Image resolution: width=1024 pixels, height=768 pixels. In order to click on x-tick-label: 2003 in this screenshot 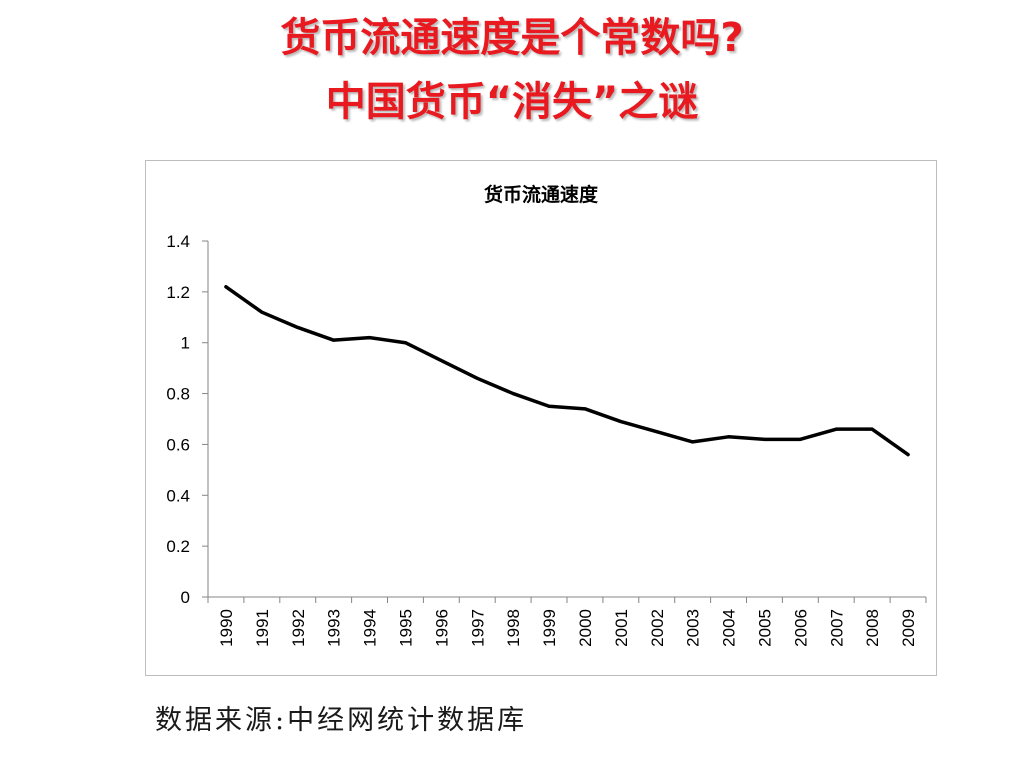, I will do `click(693, 628)`.